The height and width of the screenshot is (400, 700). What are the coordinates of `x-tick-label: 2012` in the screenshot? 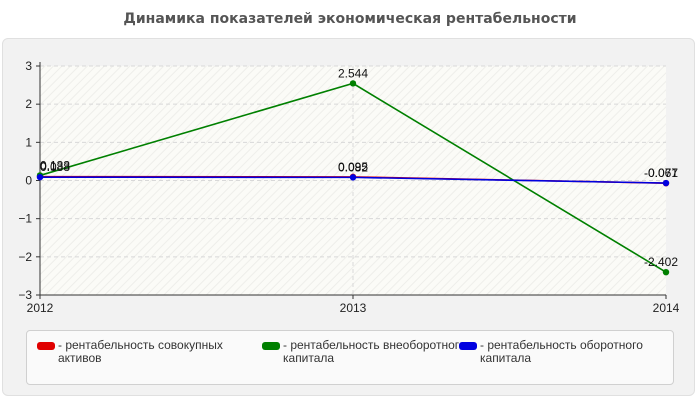 It's located at (40, 308).